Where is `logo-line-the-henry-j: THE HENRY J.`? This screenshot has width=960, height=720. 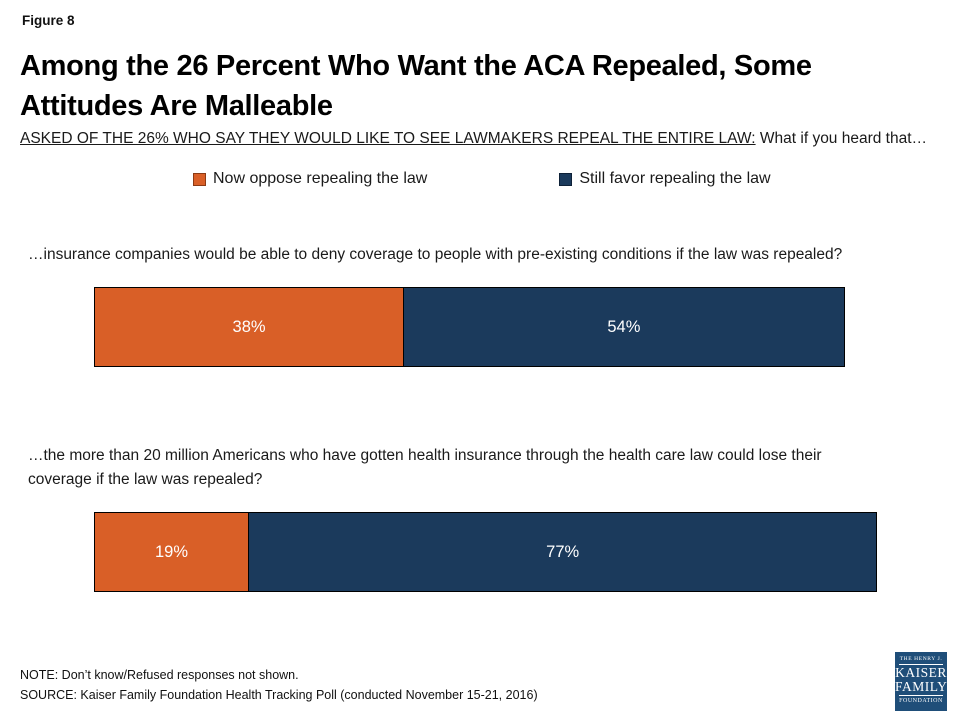 logo-line-the-henry-j: THE HENRY J. is located at coordinates (921, 660).